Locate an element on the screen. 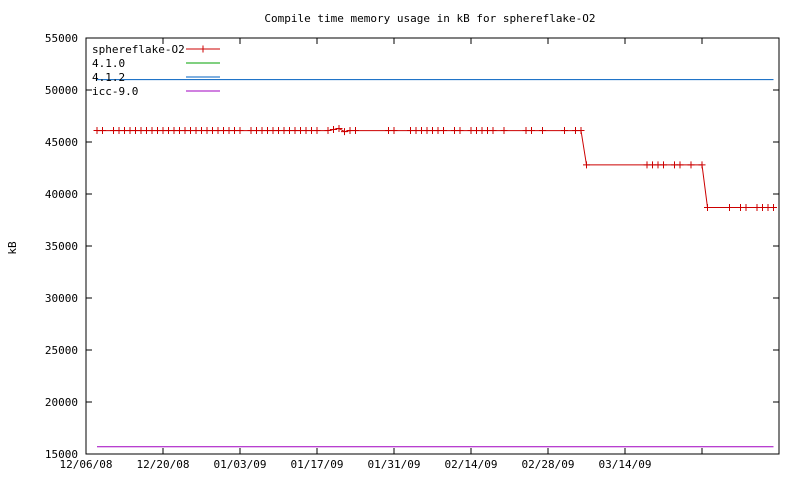 This screenshot has width=800, height=480. y-axis-label: kB is located at coordinates (12, 248).